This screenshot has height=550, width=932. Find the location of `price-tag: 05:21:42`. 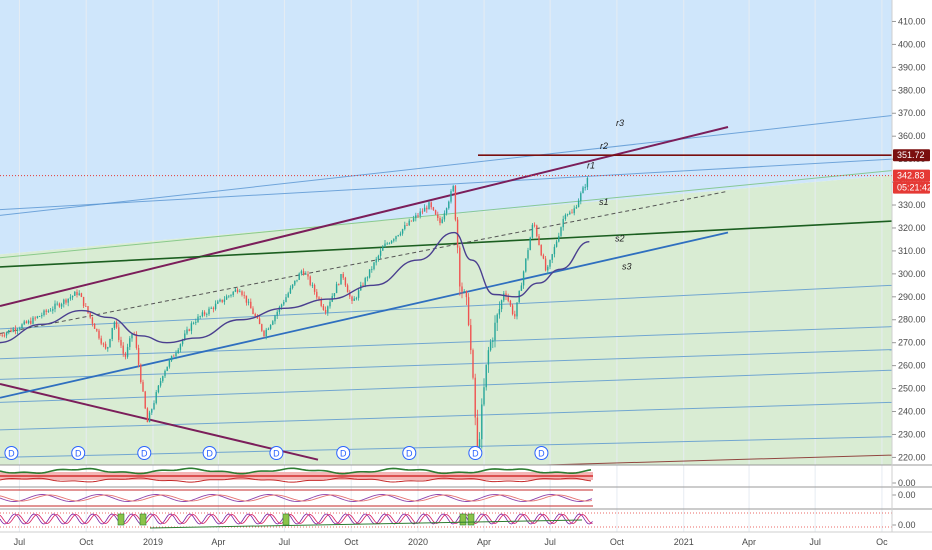

price-tag: 05:21:42 is located at coordinates (912, 187).